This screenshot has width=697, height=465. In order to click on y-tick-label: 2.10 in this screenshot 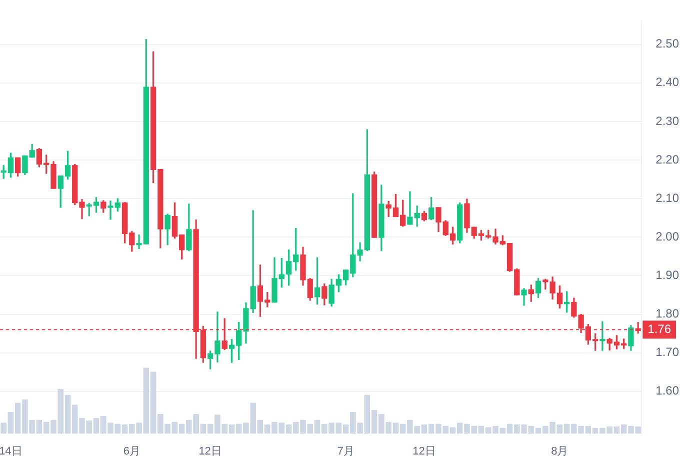, I will do `click(668, 197)`.